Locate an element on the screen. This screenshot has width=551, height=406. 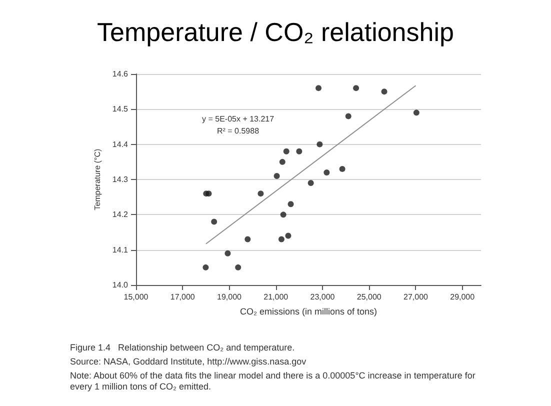
text: Note: About 60% of the data fits the linear model and there is a 0.00005°C increase in temperature for every 1 million tons of CO₂ emitted. is located at coordinates (274, 381).